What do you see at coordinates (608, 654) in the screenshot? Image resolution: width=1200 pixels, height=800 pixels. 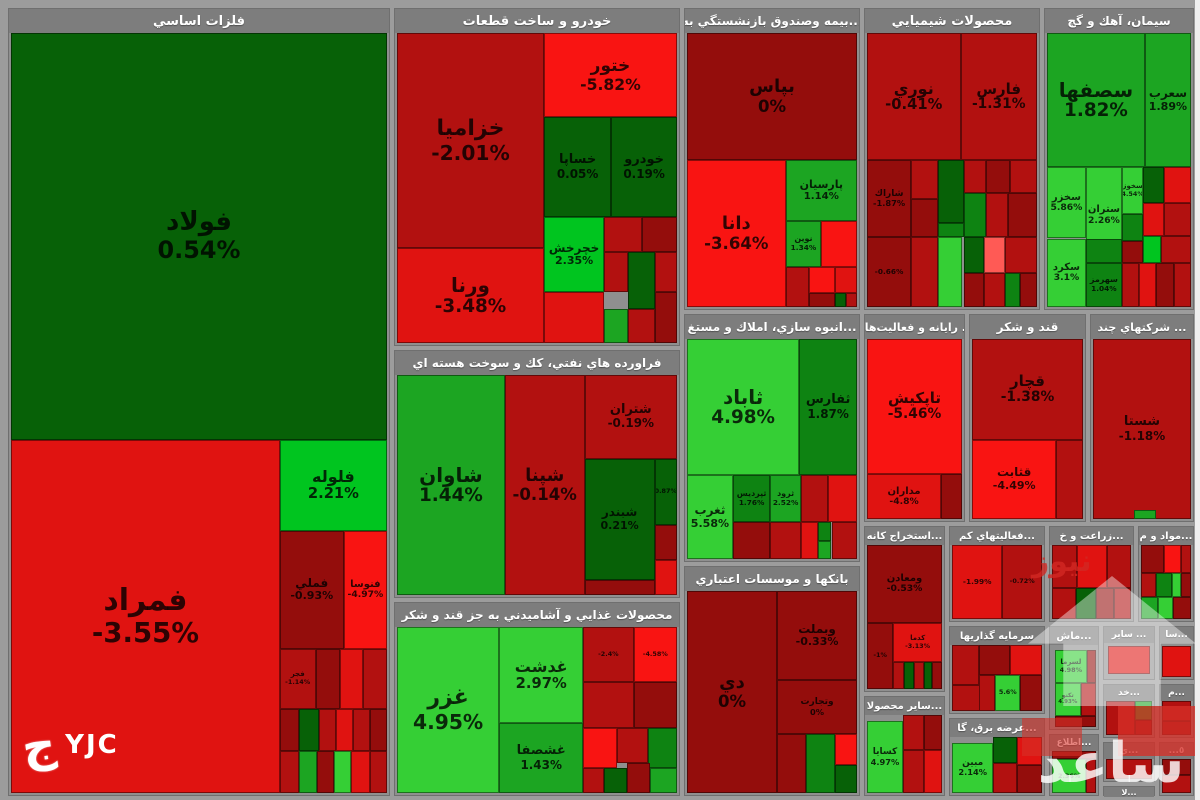 I see `treemap-tile-food-3: -2.4%` at bounding box center [608, 654].